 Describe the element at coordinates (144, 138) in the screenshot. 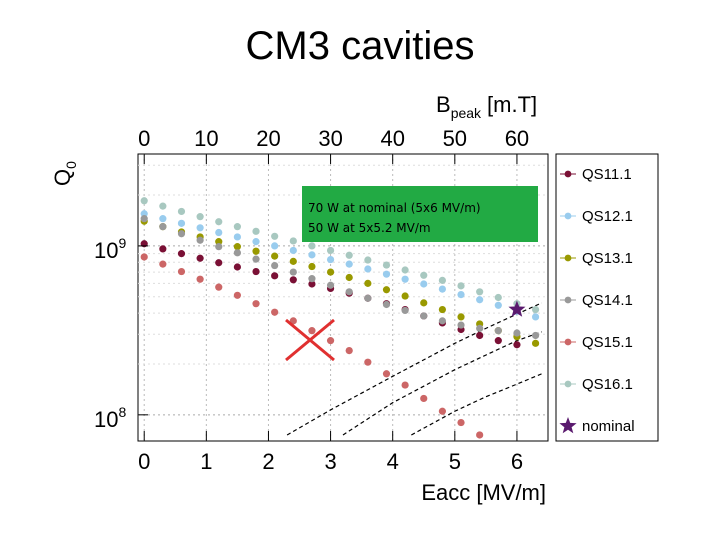

I see `top-tick-label-0: 0` at that location.